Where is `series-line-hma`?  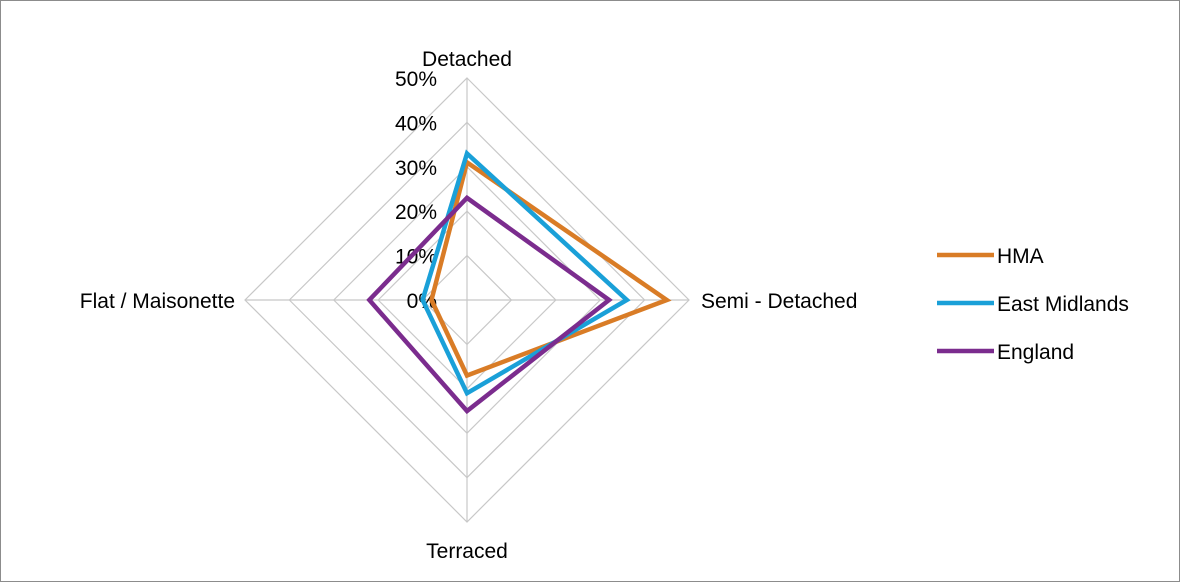 series-line-hma is located at coordinates (550, 268).